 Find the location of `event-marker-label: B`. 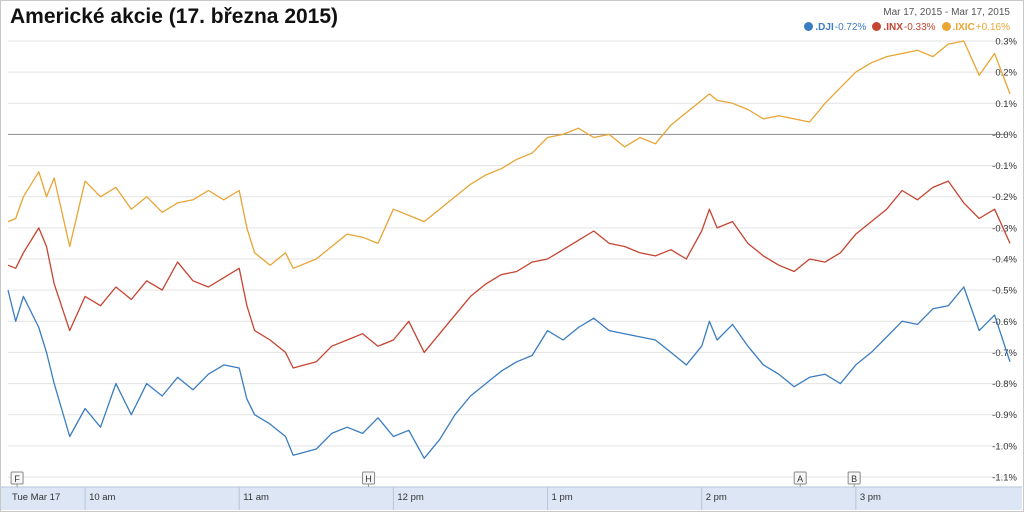

event-marker-label: B is located at coordinates (854, 479).